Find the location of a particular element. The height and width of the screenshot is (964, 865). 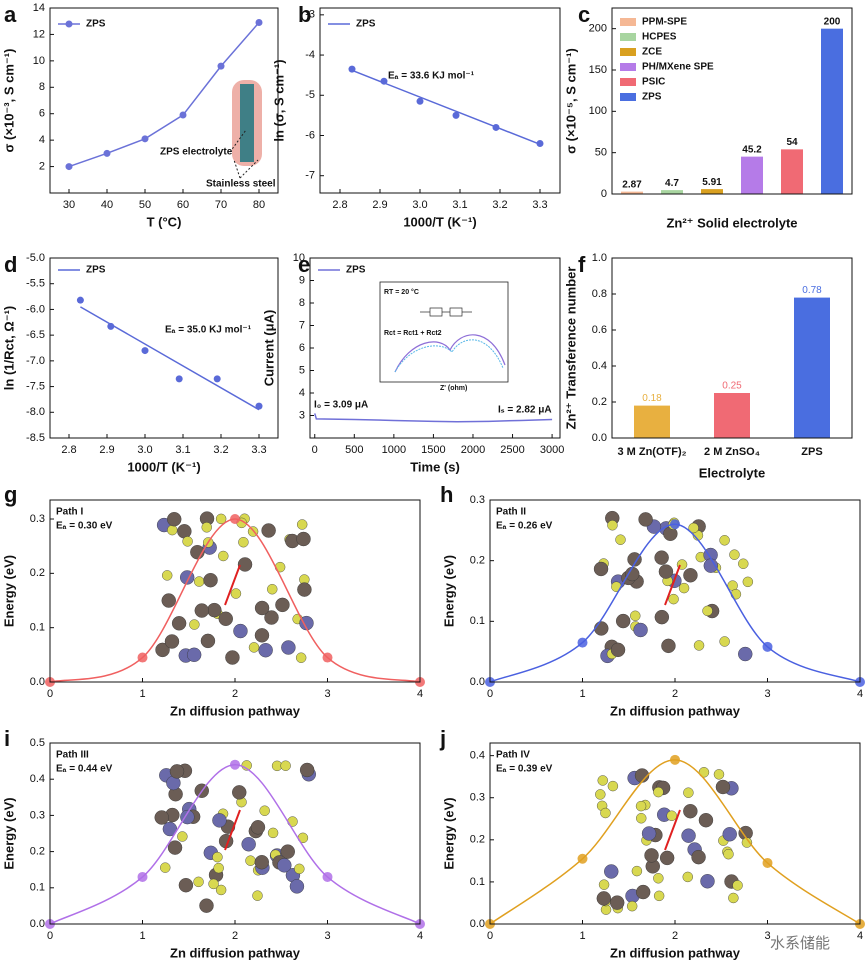

legend-label: HCPES is located at coordinates (659, 37).